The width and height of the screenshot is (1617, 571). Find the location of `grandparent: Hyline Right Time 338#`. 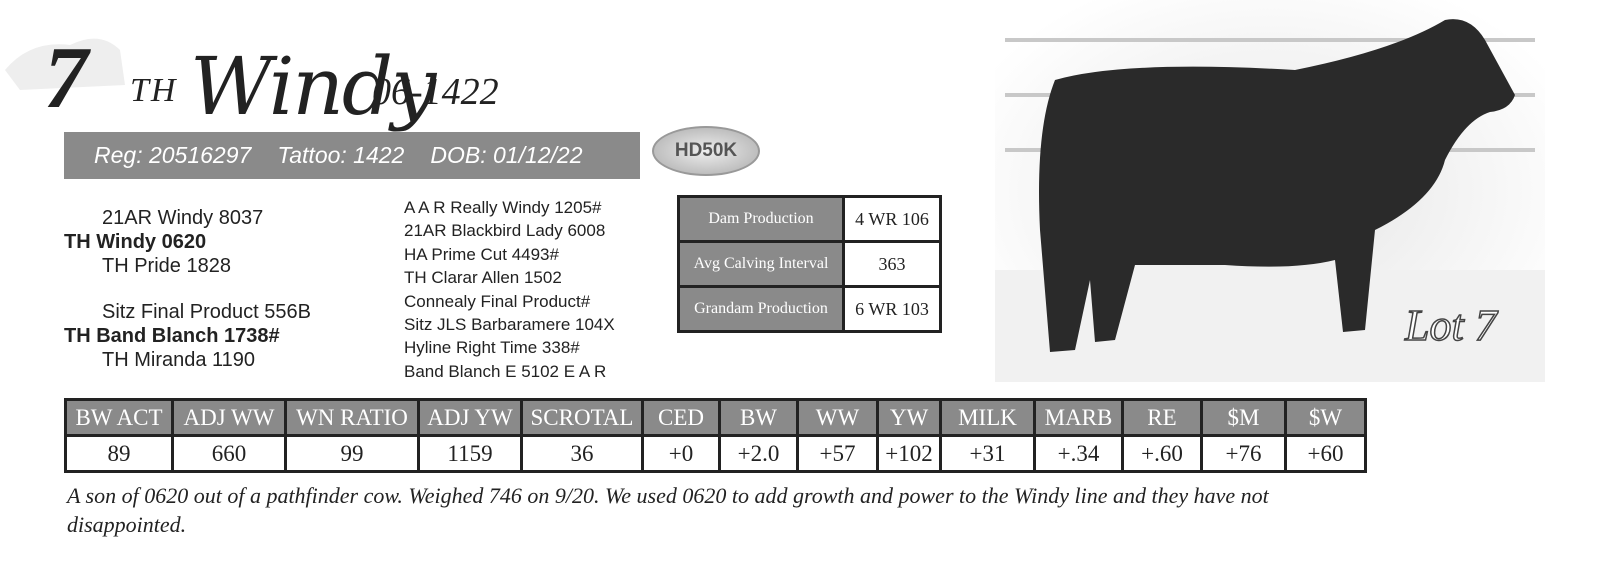

grandparent: Hyline Right Time 338# is located at coordinates (492, 348).